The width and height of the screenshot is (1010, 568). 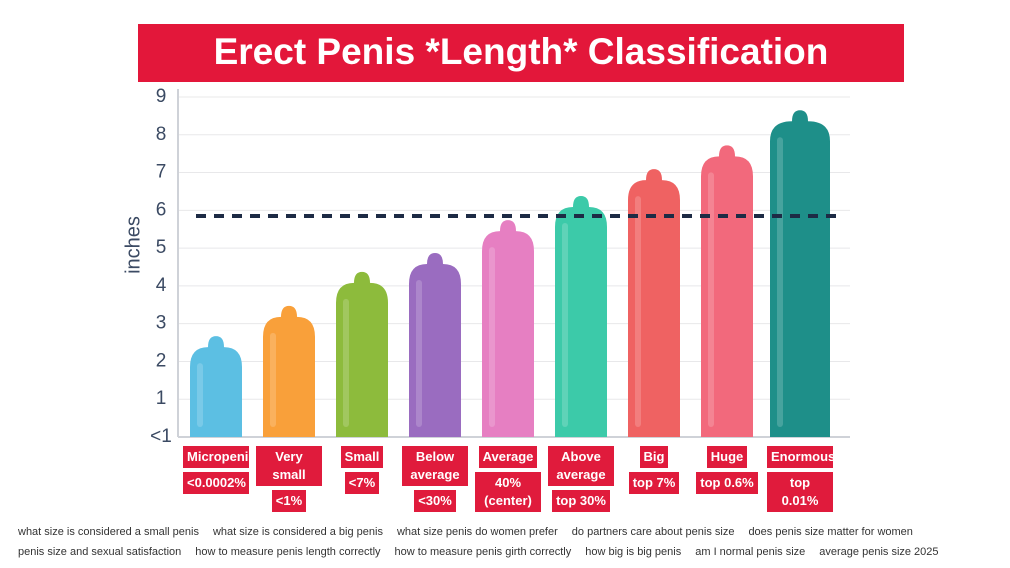 What do you see at coordinates (362, 457) in the screenshot?
I see `category-label: Small` at bounding box center [362, 457].